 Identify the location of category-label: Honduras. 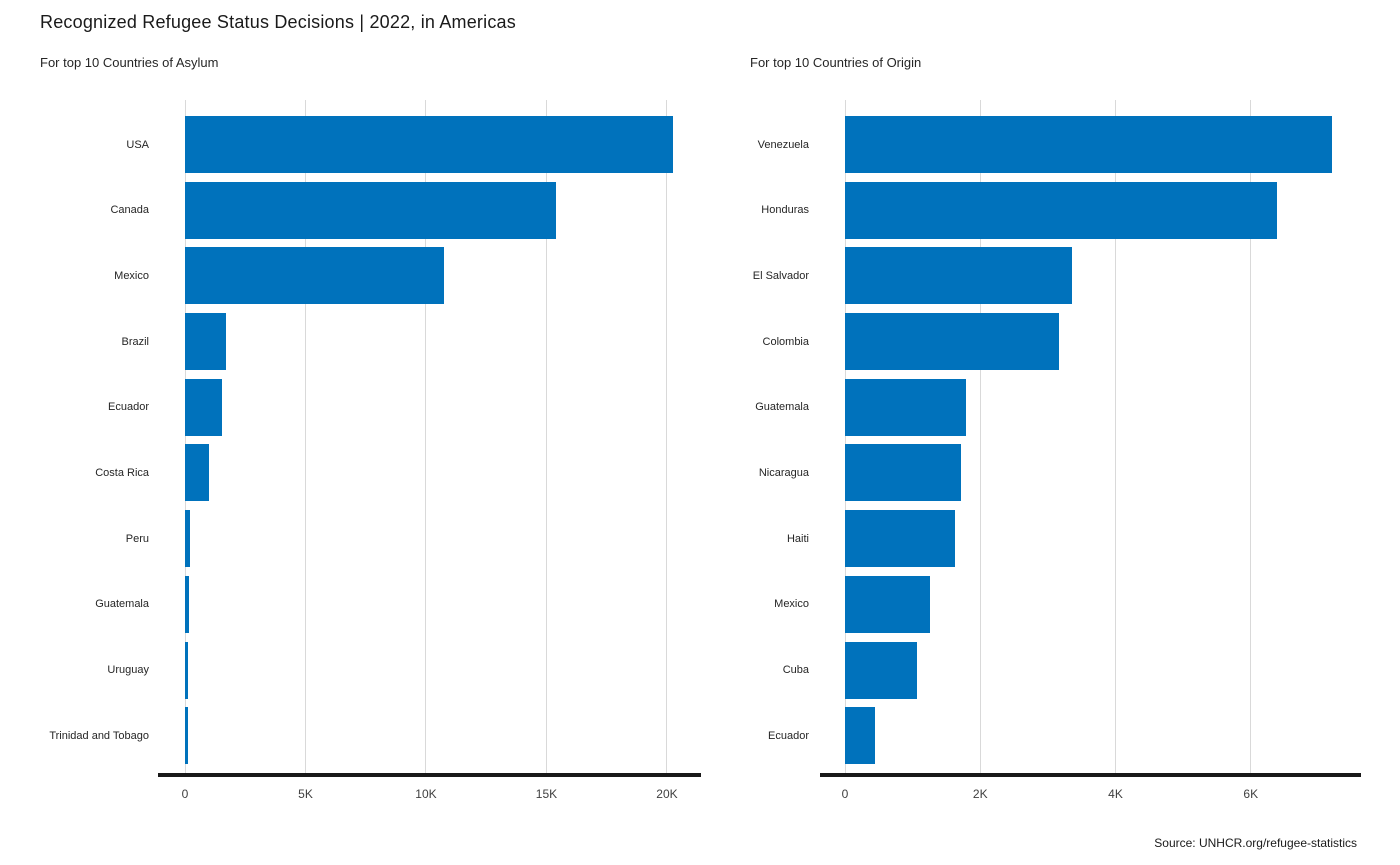
(785, 210).